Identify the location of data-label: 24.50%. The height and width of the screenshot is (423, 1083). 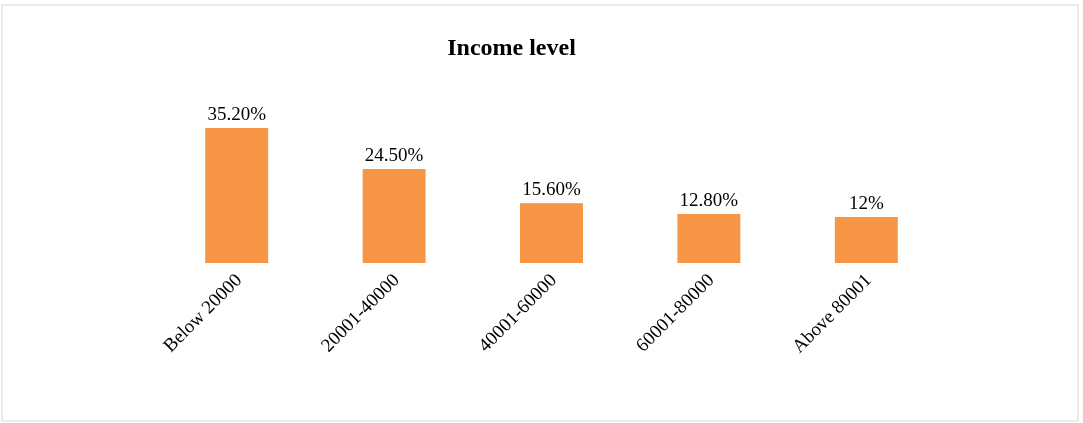
(394, 155).